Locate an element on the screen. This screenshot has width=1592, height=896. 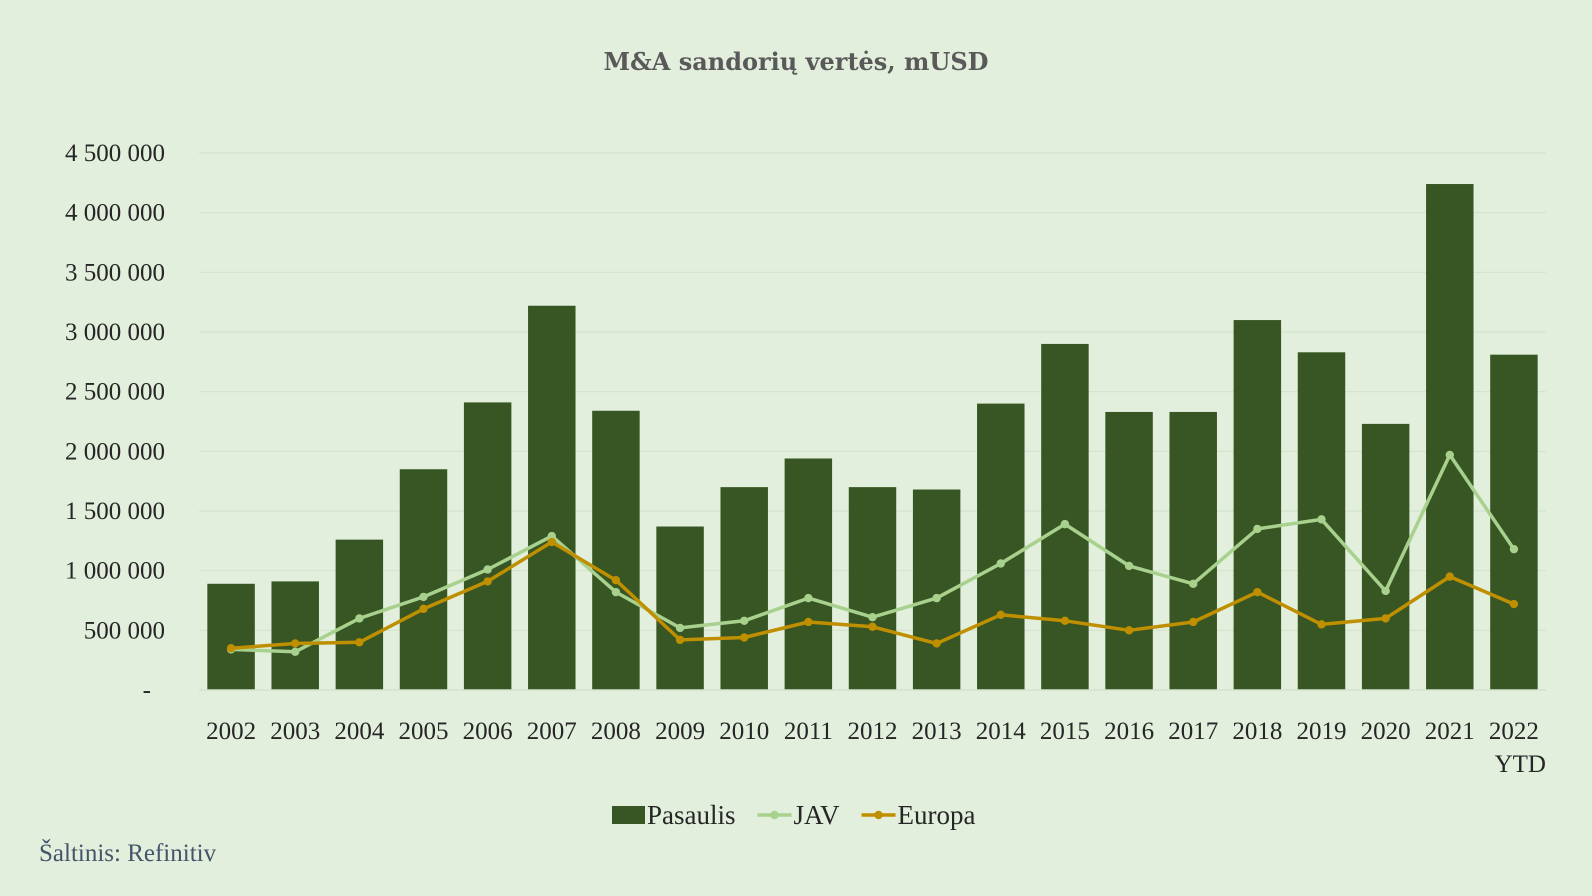
x-tick-label: 2003 is located at coordinates (295, 731).